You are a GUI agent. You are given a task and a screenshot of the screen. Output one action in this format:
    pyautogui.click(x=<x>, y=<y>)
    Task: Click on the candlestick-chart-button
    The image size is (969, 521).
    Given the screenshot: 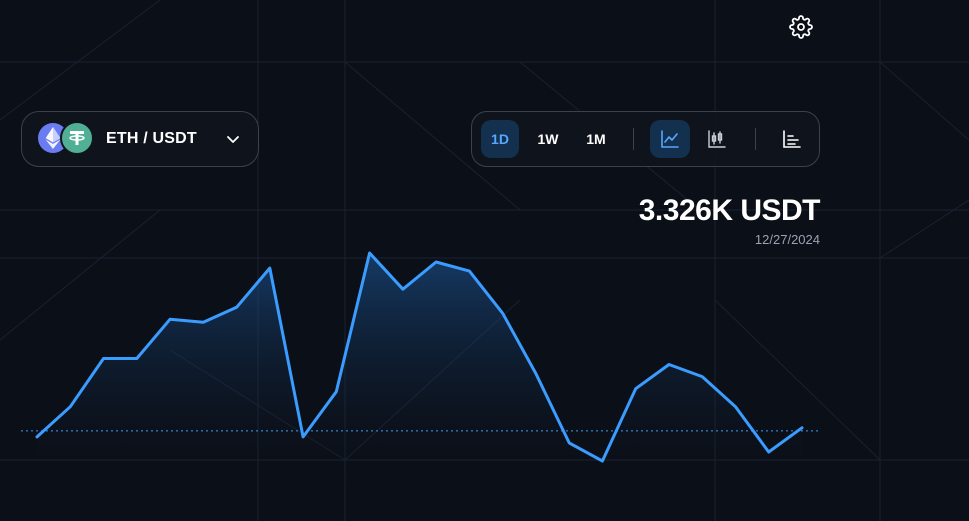 What is the action you would take?
    pyautogui.click(x=717, y=139)
    